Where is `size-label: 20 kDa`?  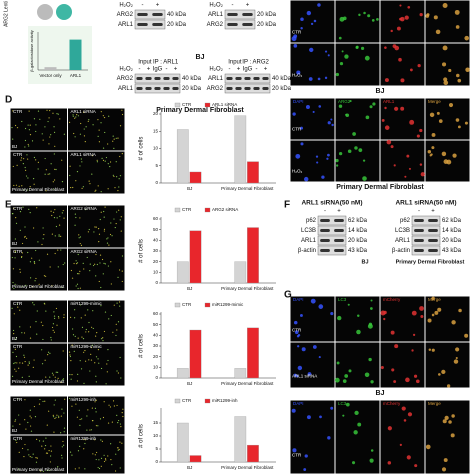 size-label: 20 kDa is located at coordinates (452, 241).